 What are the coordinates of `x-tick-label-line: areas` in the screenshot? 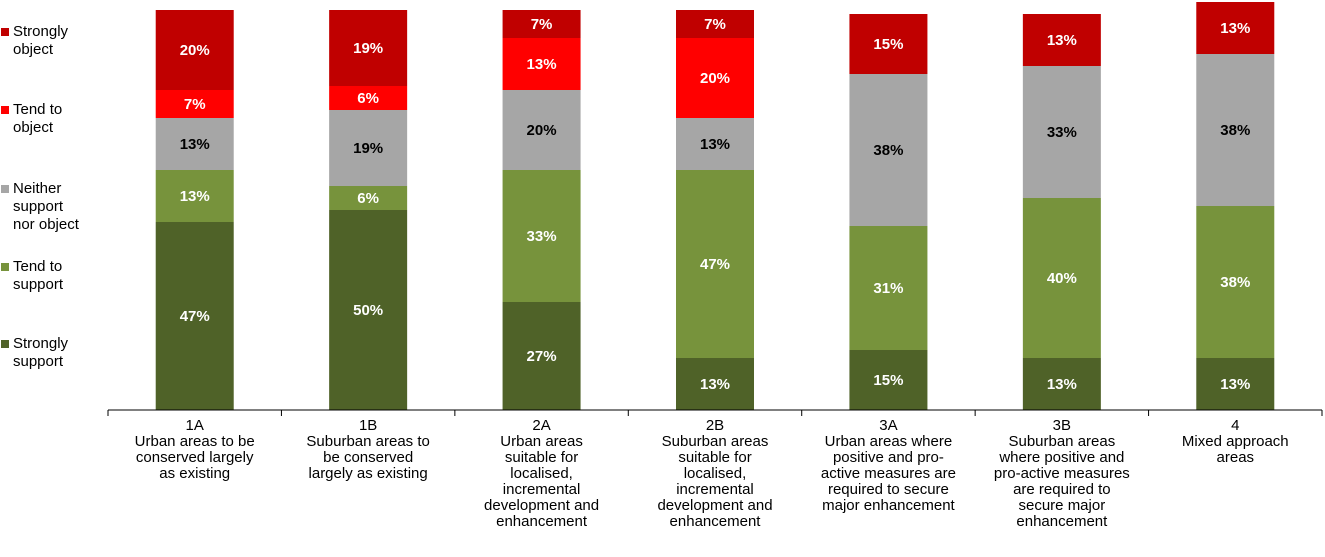 It's located at (1236, 457).